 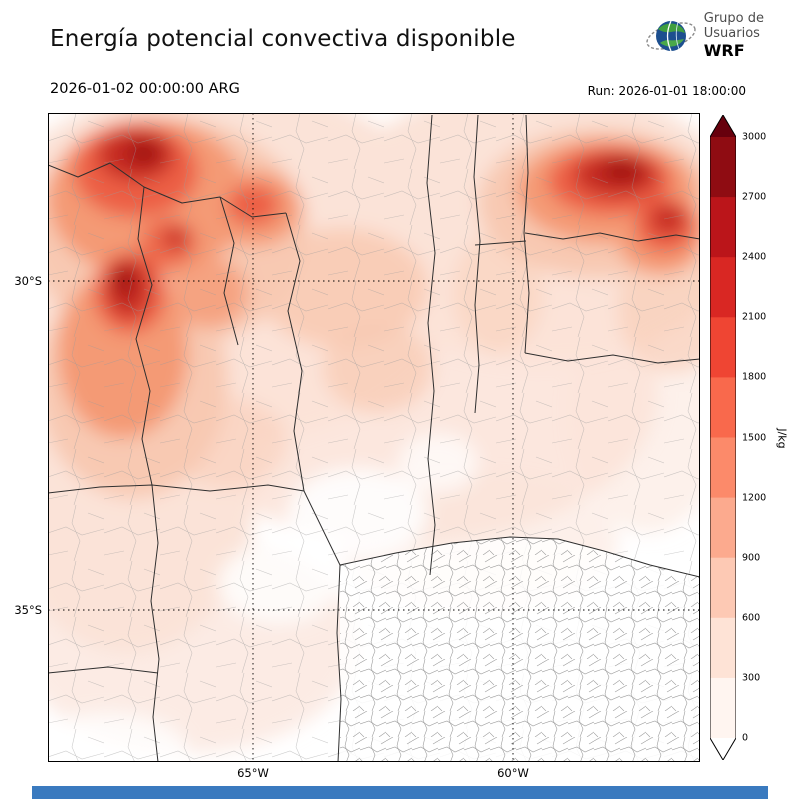 I want to click on run-time-label: Run: 2026-01-01 18:00:00, so click(x=666, y=91).